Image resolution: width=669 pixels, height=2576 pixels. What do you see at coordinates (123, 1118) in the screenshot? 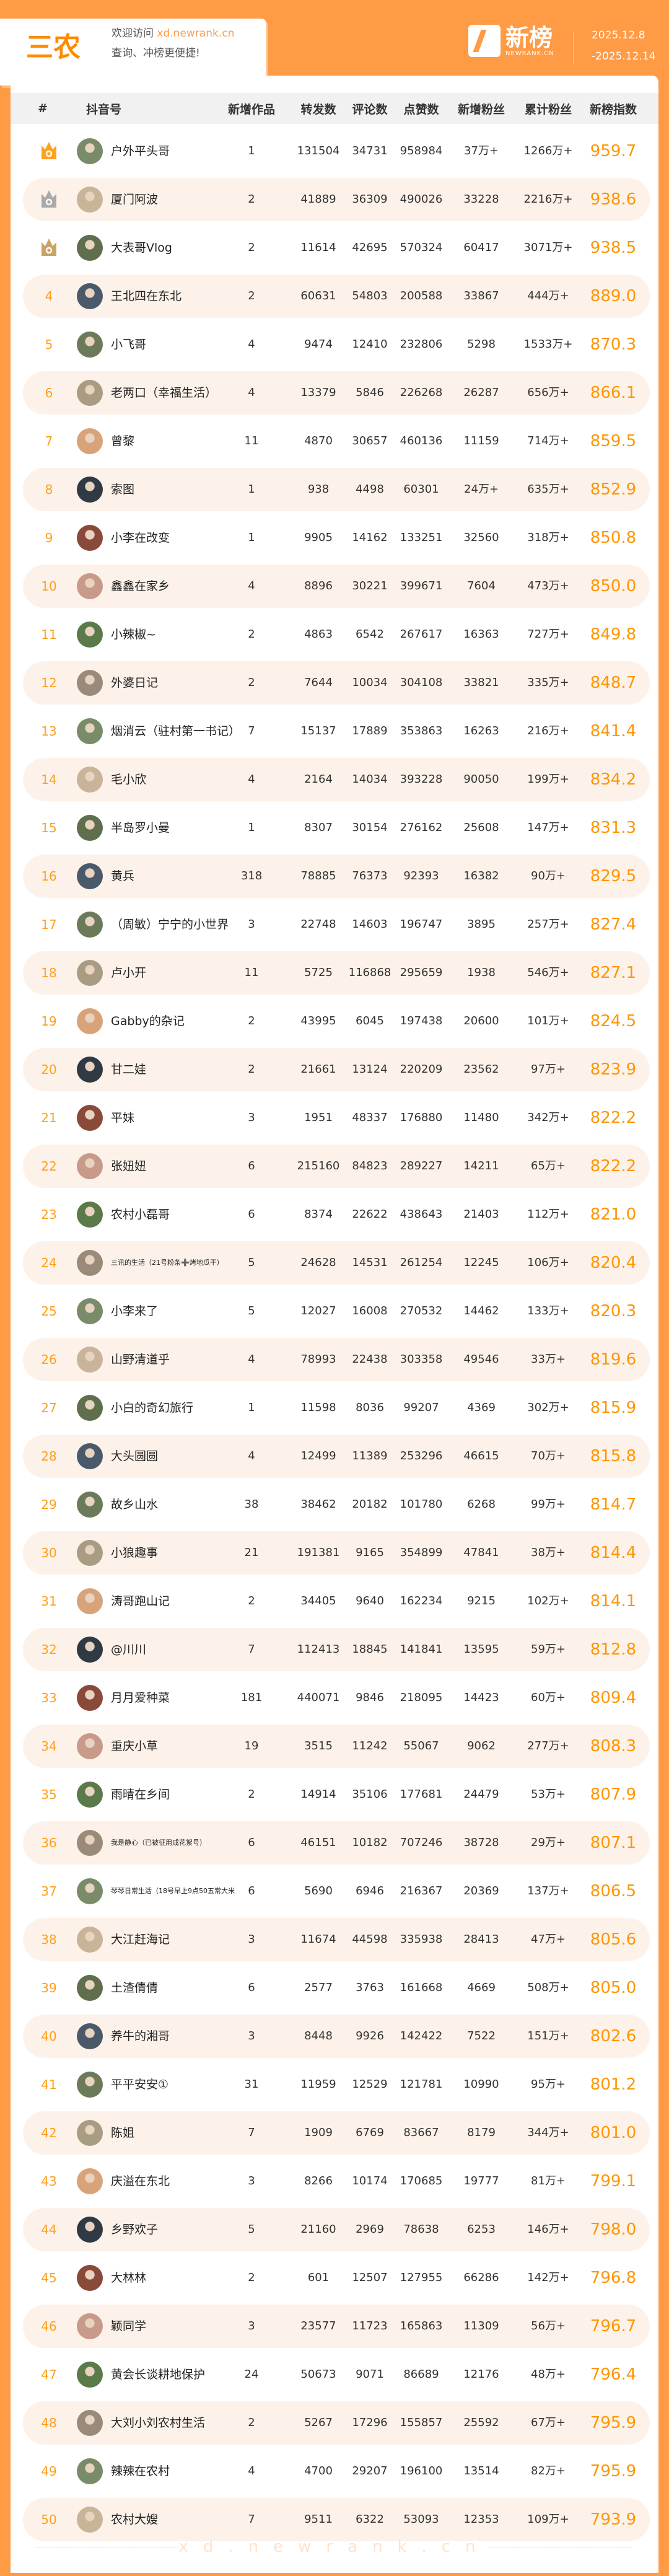
I see `account-name: 平妹` at bounding box center [123, 1118].